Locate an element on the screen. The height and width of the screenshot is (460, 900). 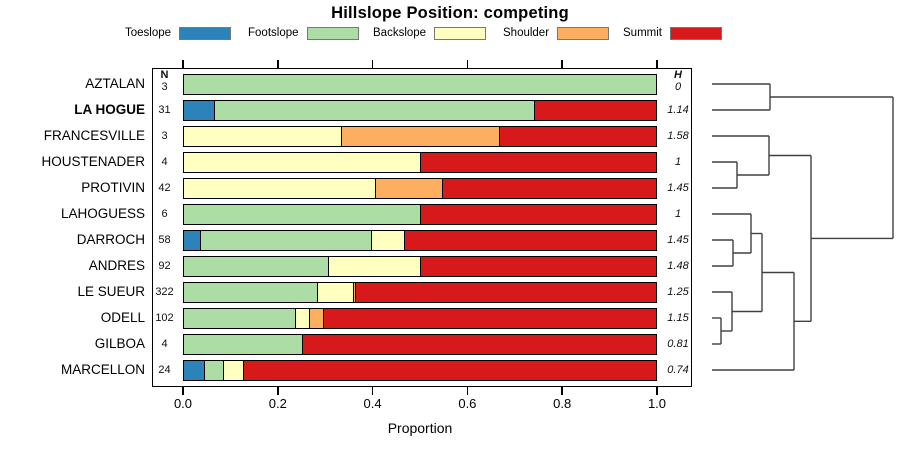
legend-item-toeslope: Toeslope is located at coordinates (178, 33).